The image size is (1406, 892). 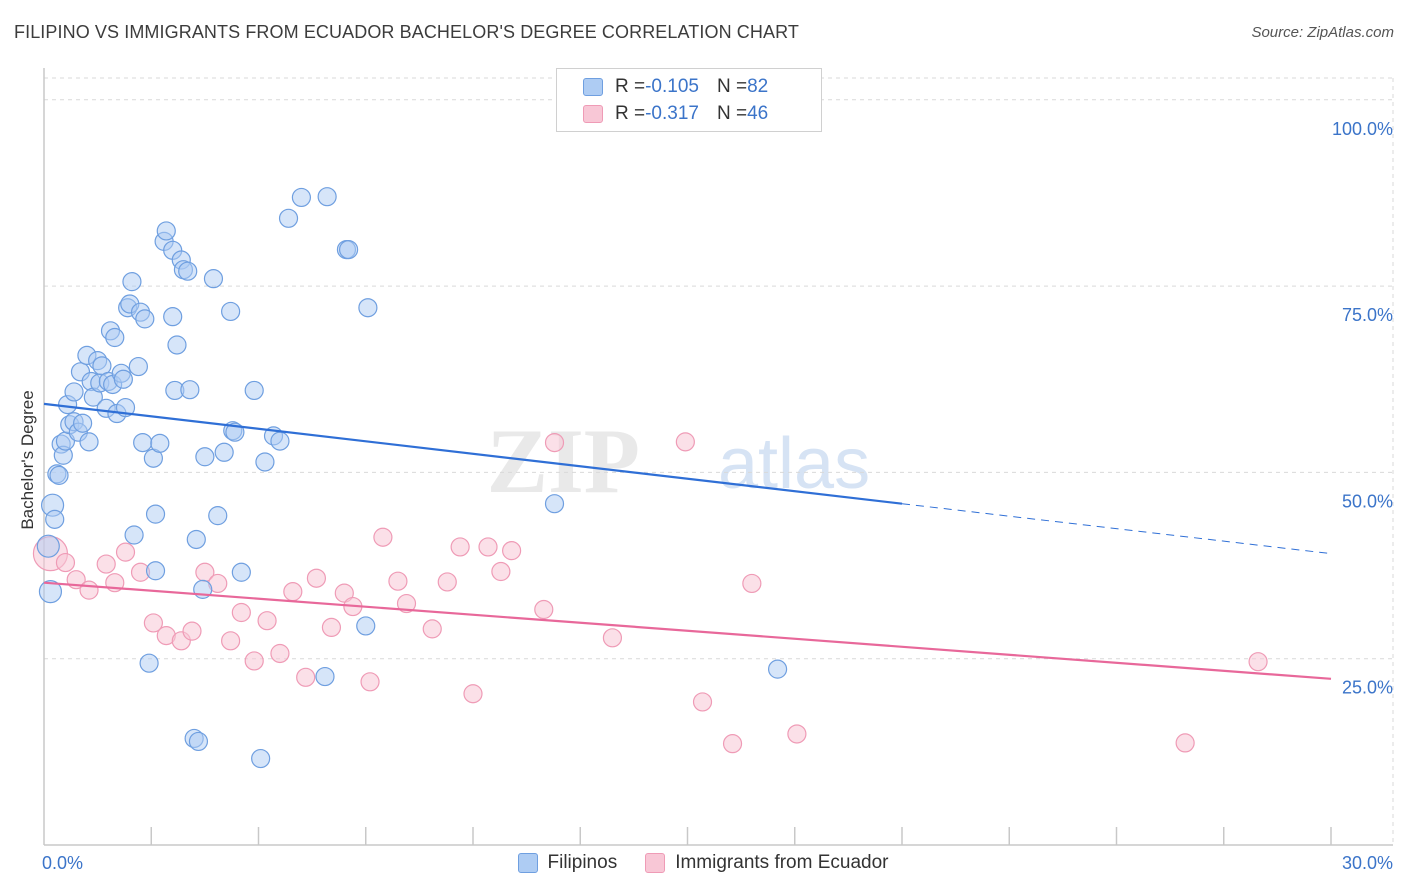 What do you see at coordinates (672, 86) in the screenshot?
I see `r-value: -0.105` at bounding box center [672, 86].